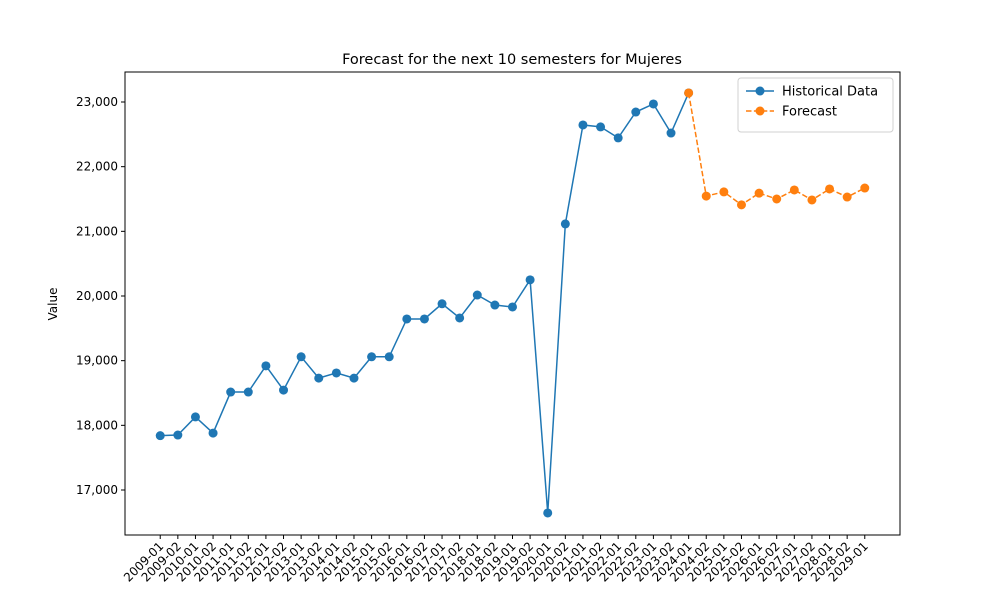 The height and width of the screenshot is (600, 1000). Describe the element at coordinates (830, 92) in the screenshot. I see `legend-label: Historical Data` at that location.